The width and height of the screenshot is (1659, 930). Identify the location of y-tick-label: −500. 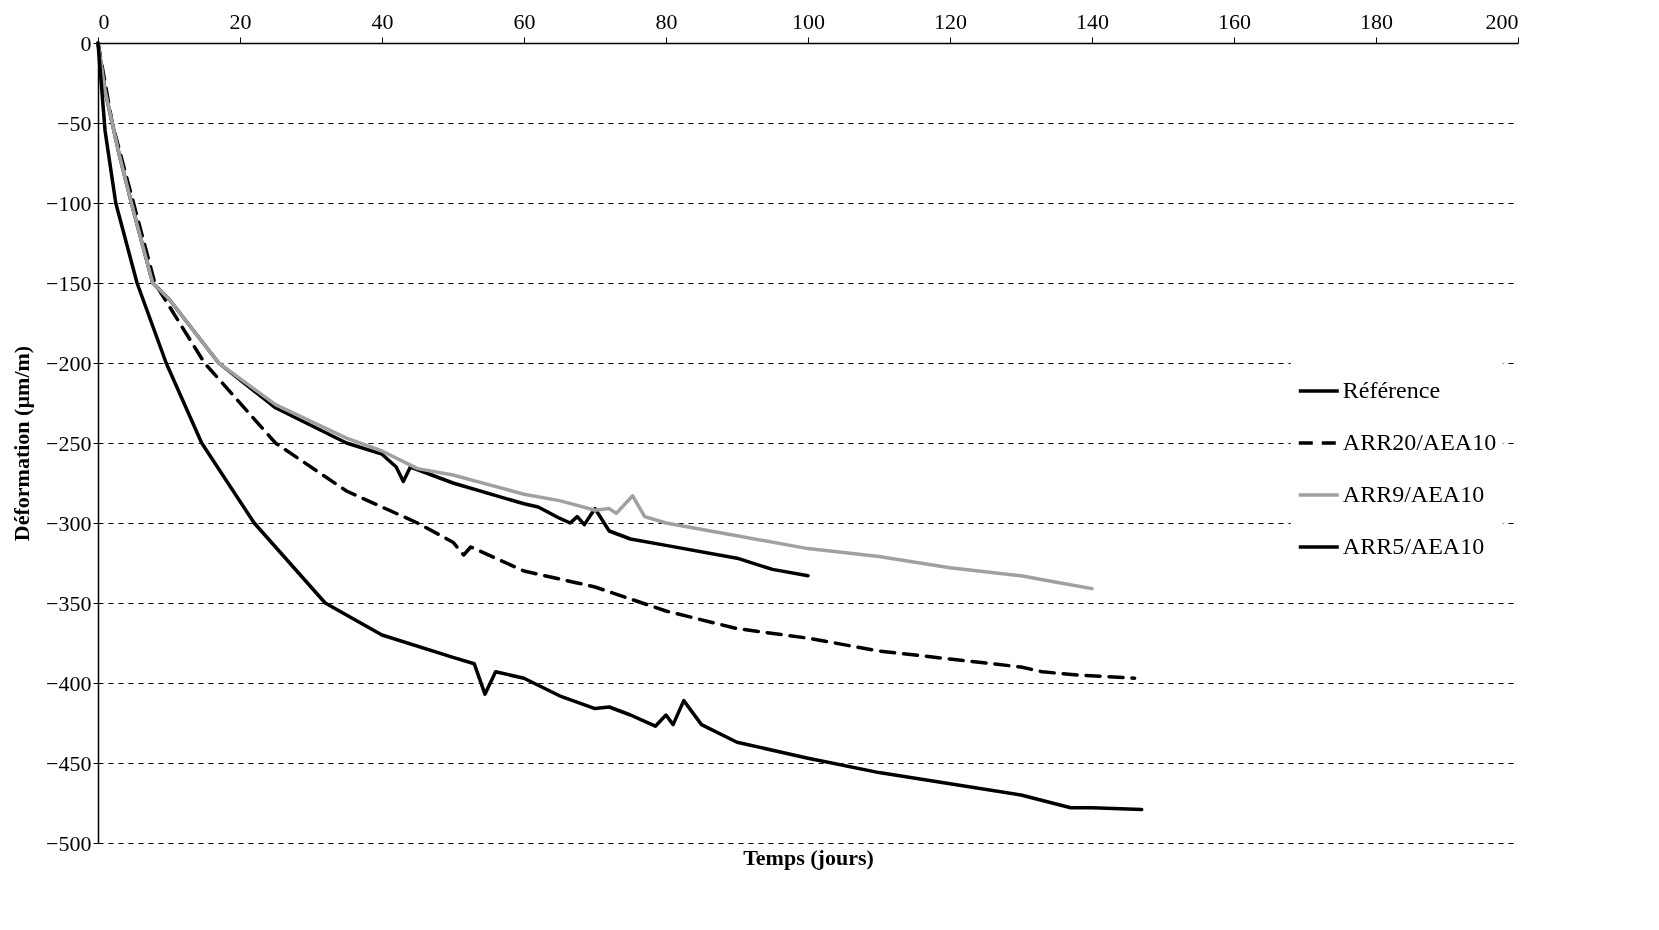
(69, 843).